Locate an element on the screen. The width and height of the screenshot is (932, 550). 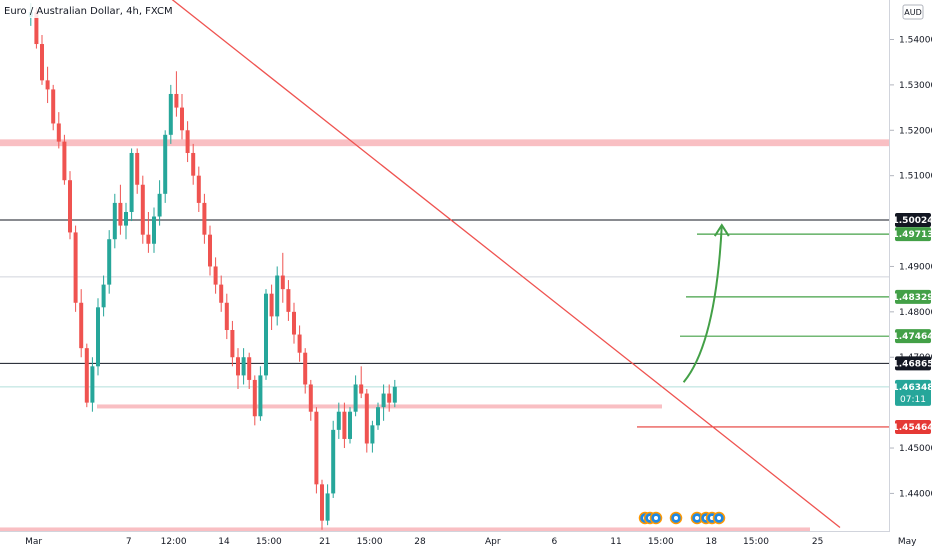
price-label-1-45464-box is located at coordinates (913, 426).